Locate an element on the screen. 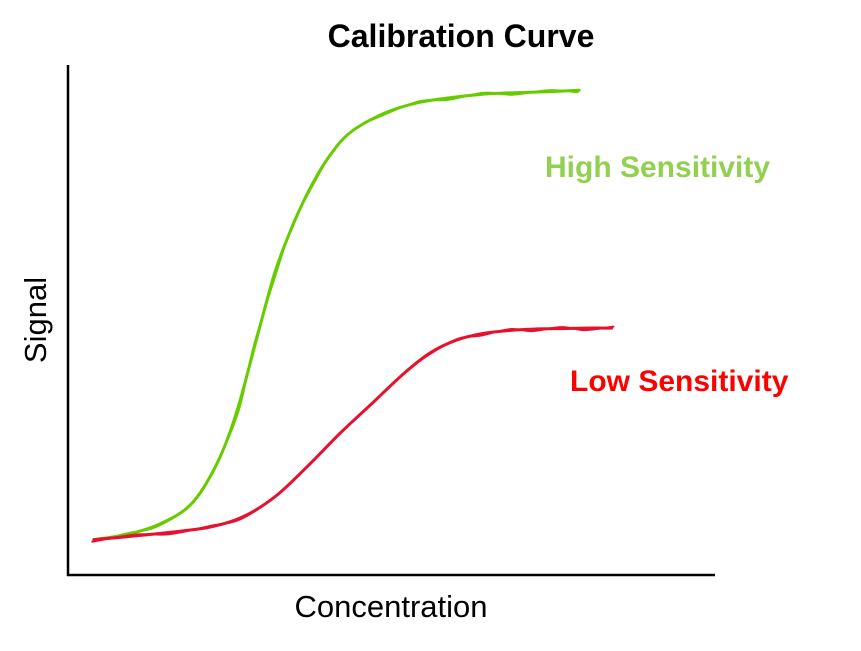 The width and height of the screenshot is (861, 651). series-label-low-sensitivity: Low Sensitivity is located at coordinates (679, 381).